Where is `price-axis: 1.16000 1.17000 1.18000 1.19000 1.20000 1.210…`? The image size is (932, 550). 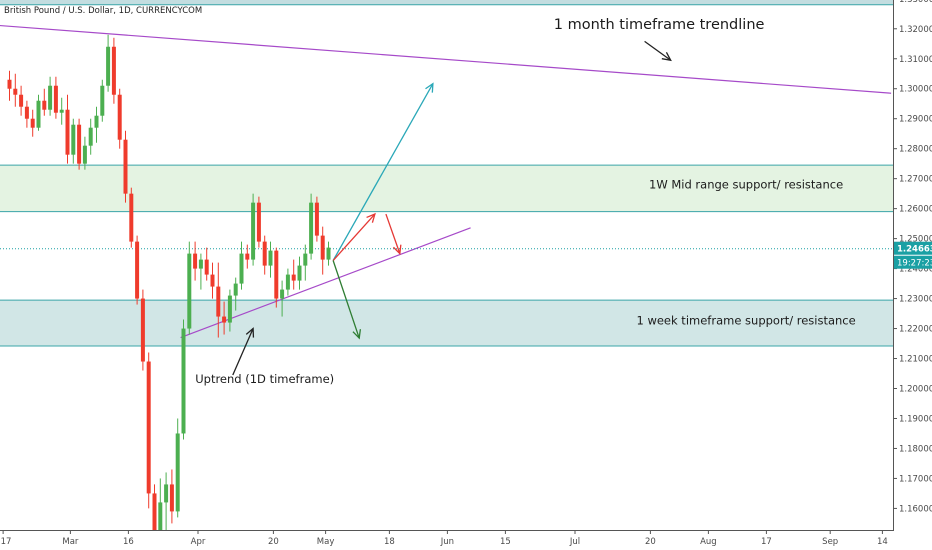 price-axis: 1.16000 1.17000 1.18000 1.19000 1.20000 1.210… is located at coordinates (912, 275).